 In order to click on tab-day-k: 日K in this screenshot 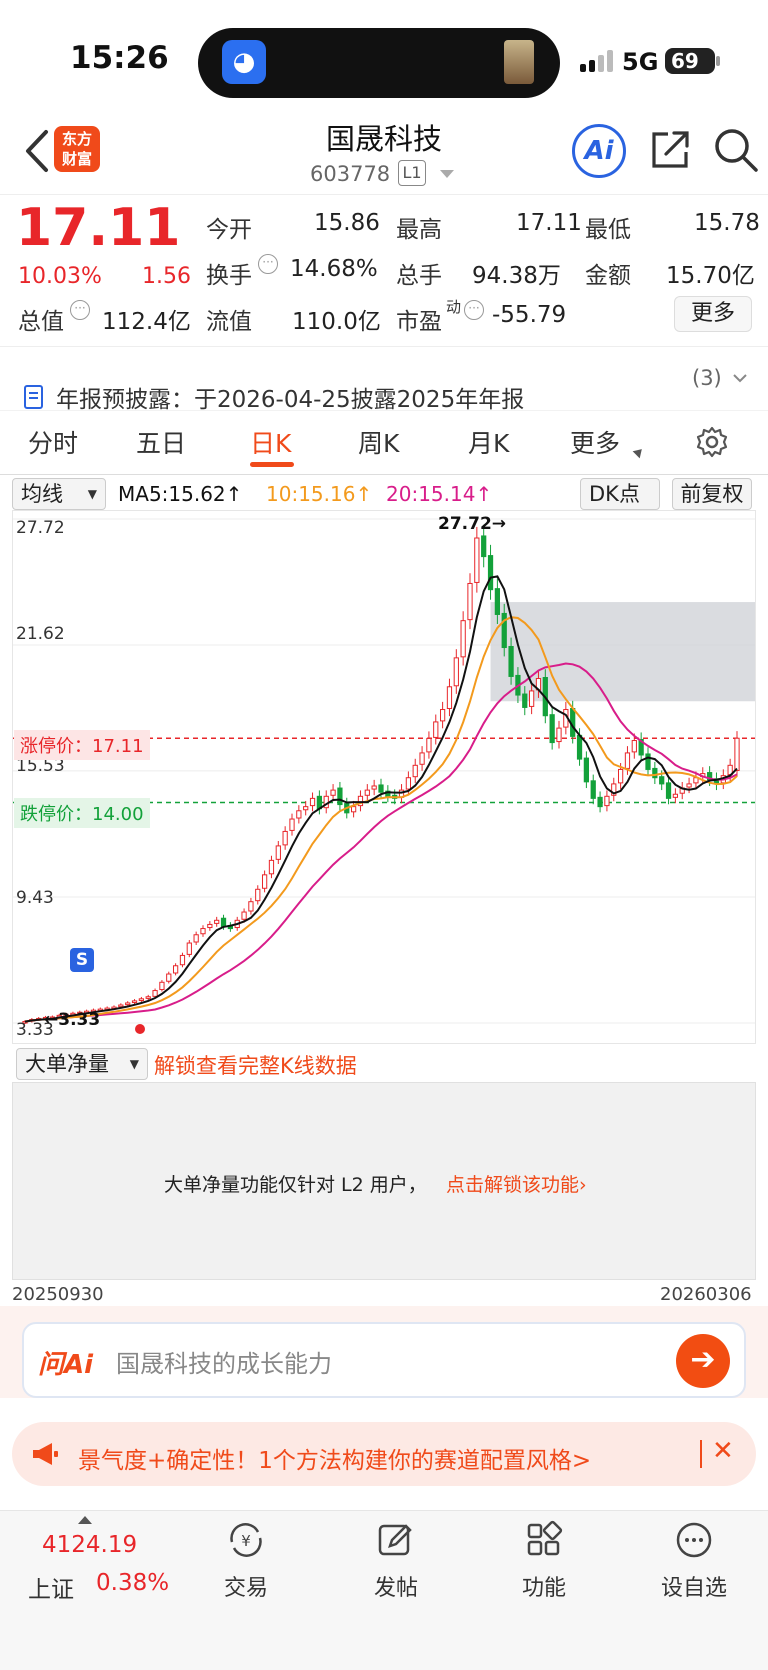, I will do `click(271, 443)`.